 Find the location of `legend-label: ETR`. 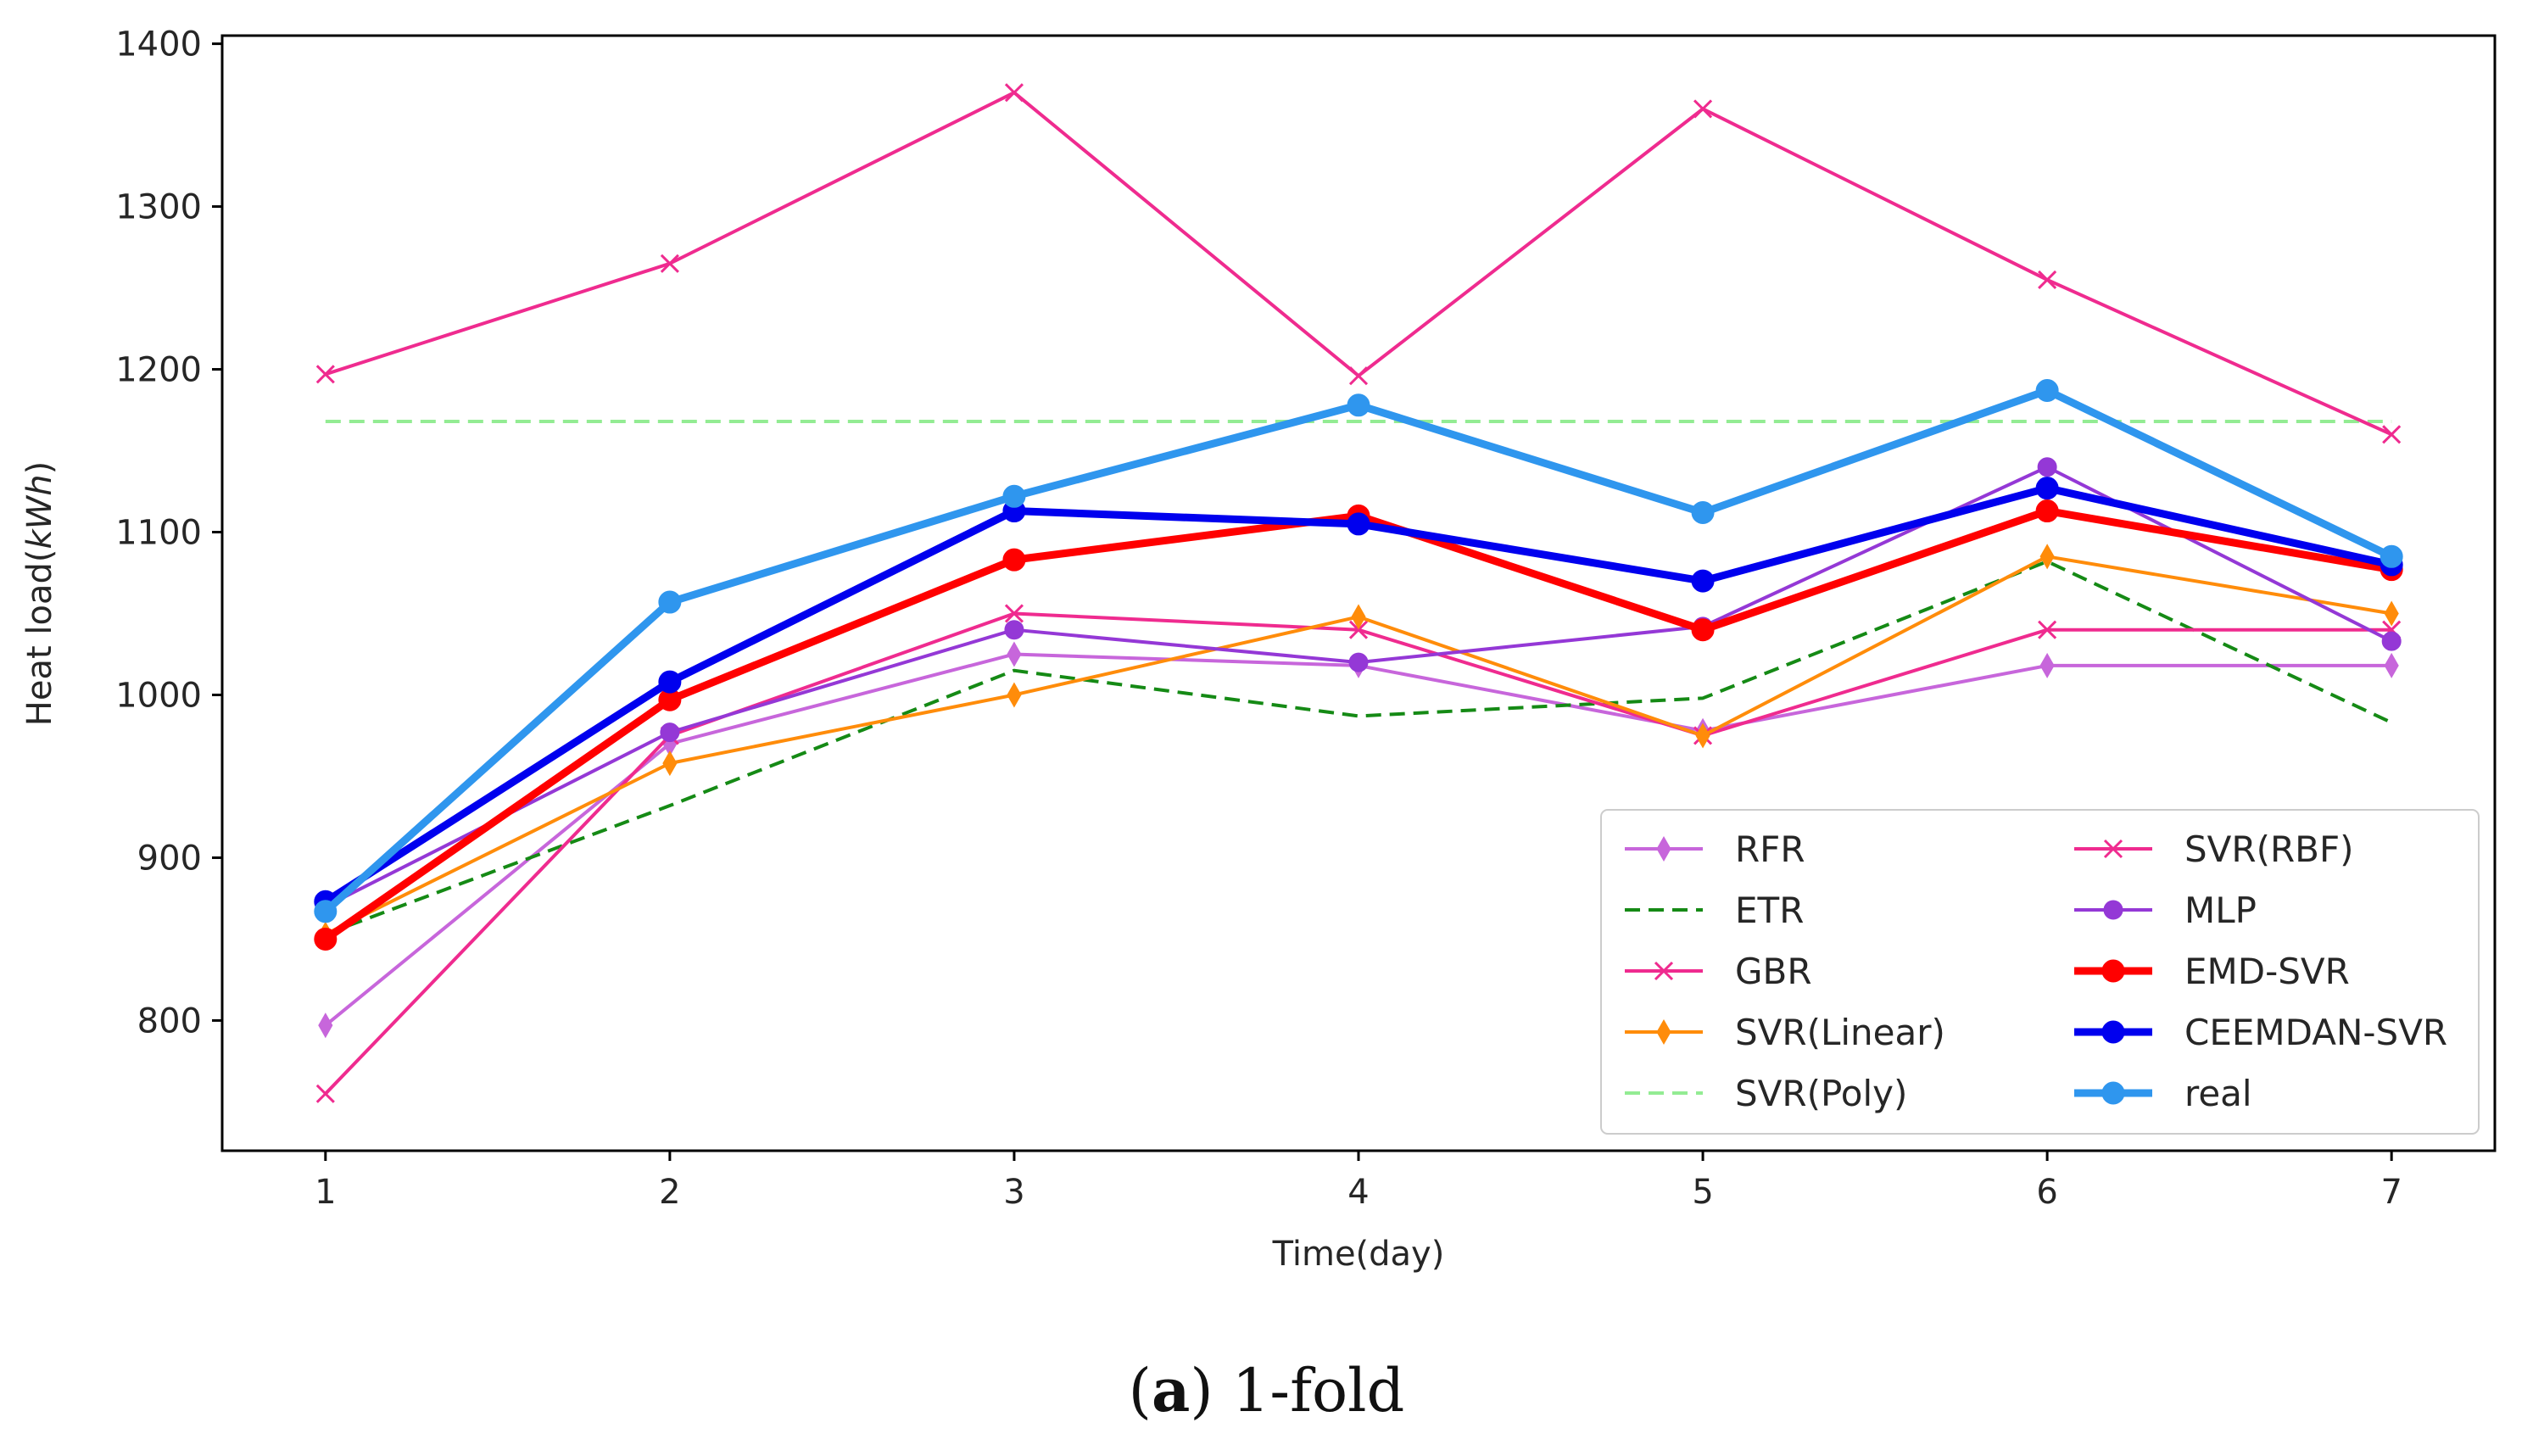

legend-label: ETR is located at coordinates (1769, 910).